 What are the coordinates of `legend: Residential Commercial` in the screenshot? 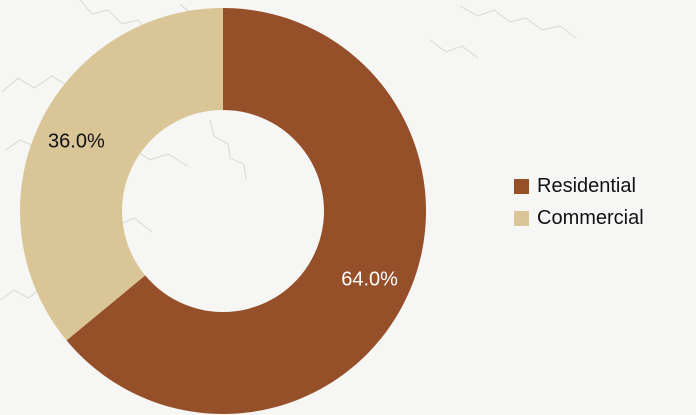 It's located at (604, 204).